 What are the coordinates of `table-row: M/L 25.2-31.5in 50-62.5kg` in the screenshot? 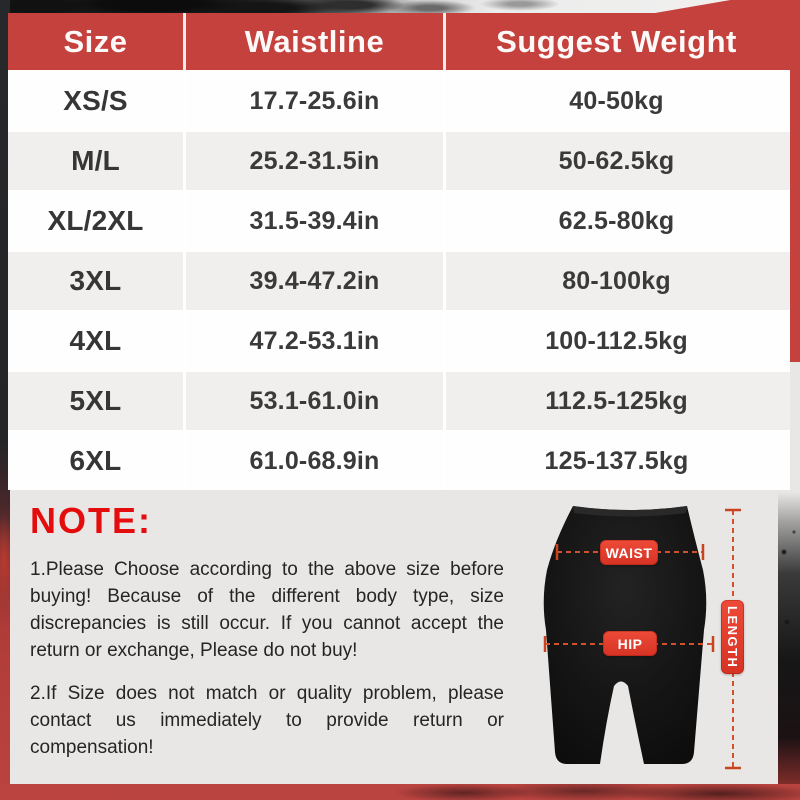 It's located at (399, 160).